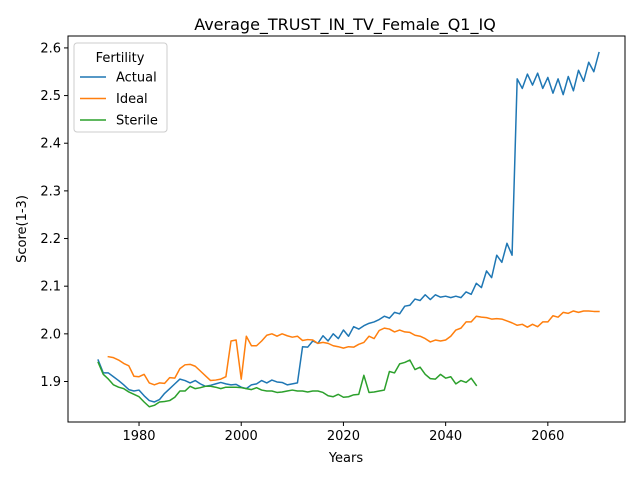  Describe the element at coordinates (353, 348) in the screenshot. I see `series-line-ideal` at that location.